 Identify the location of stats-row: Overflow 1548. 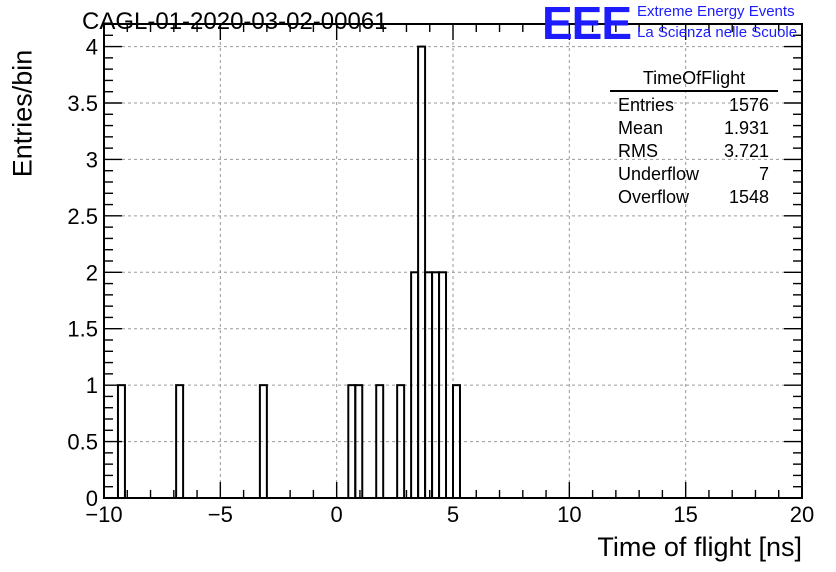
(694, 197).